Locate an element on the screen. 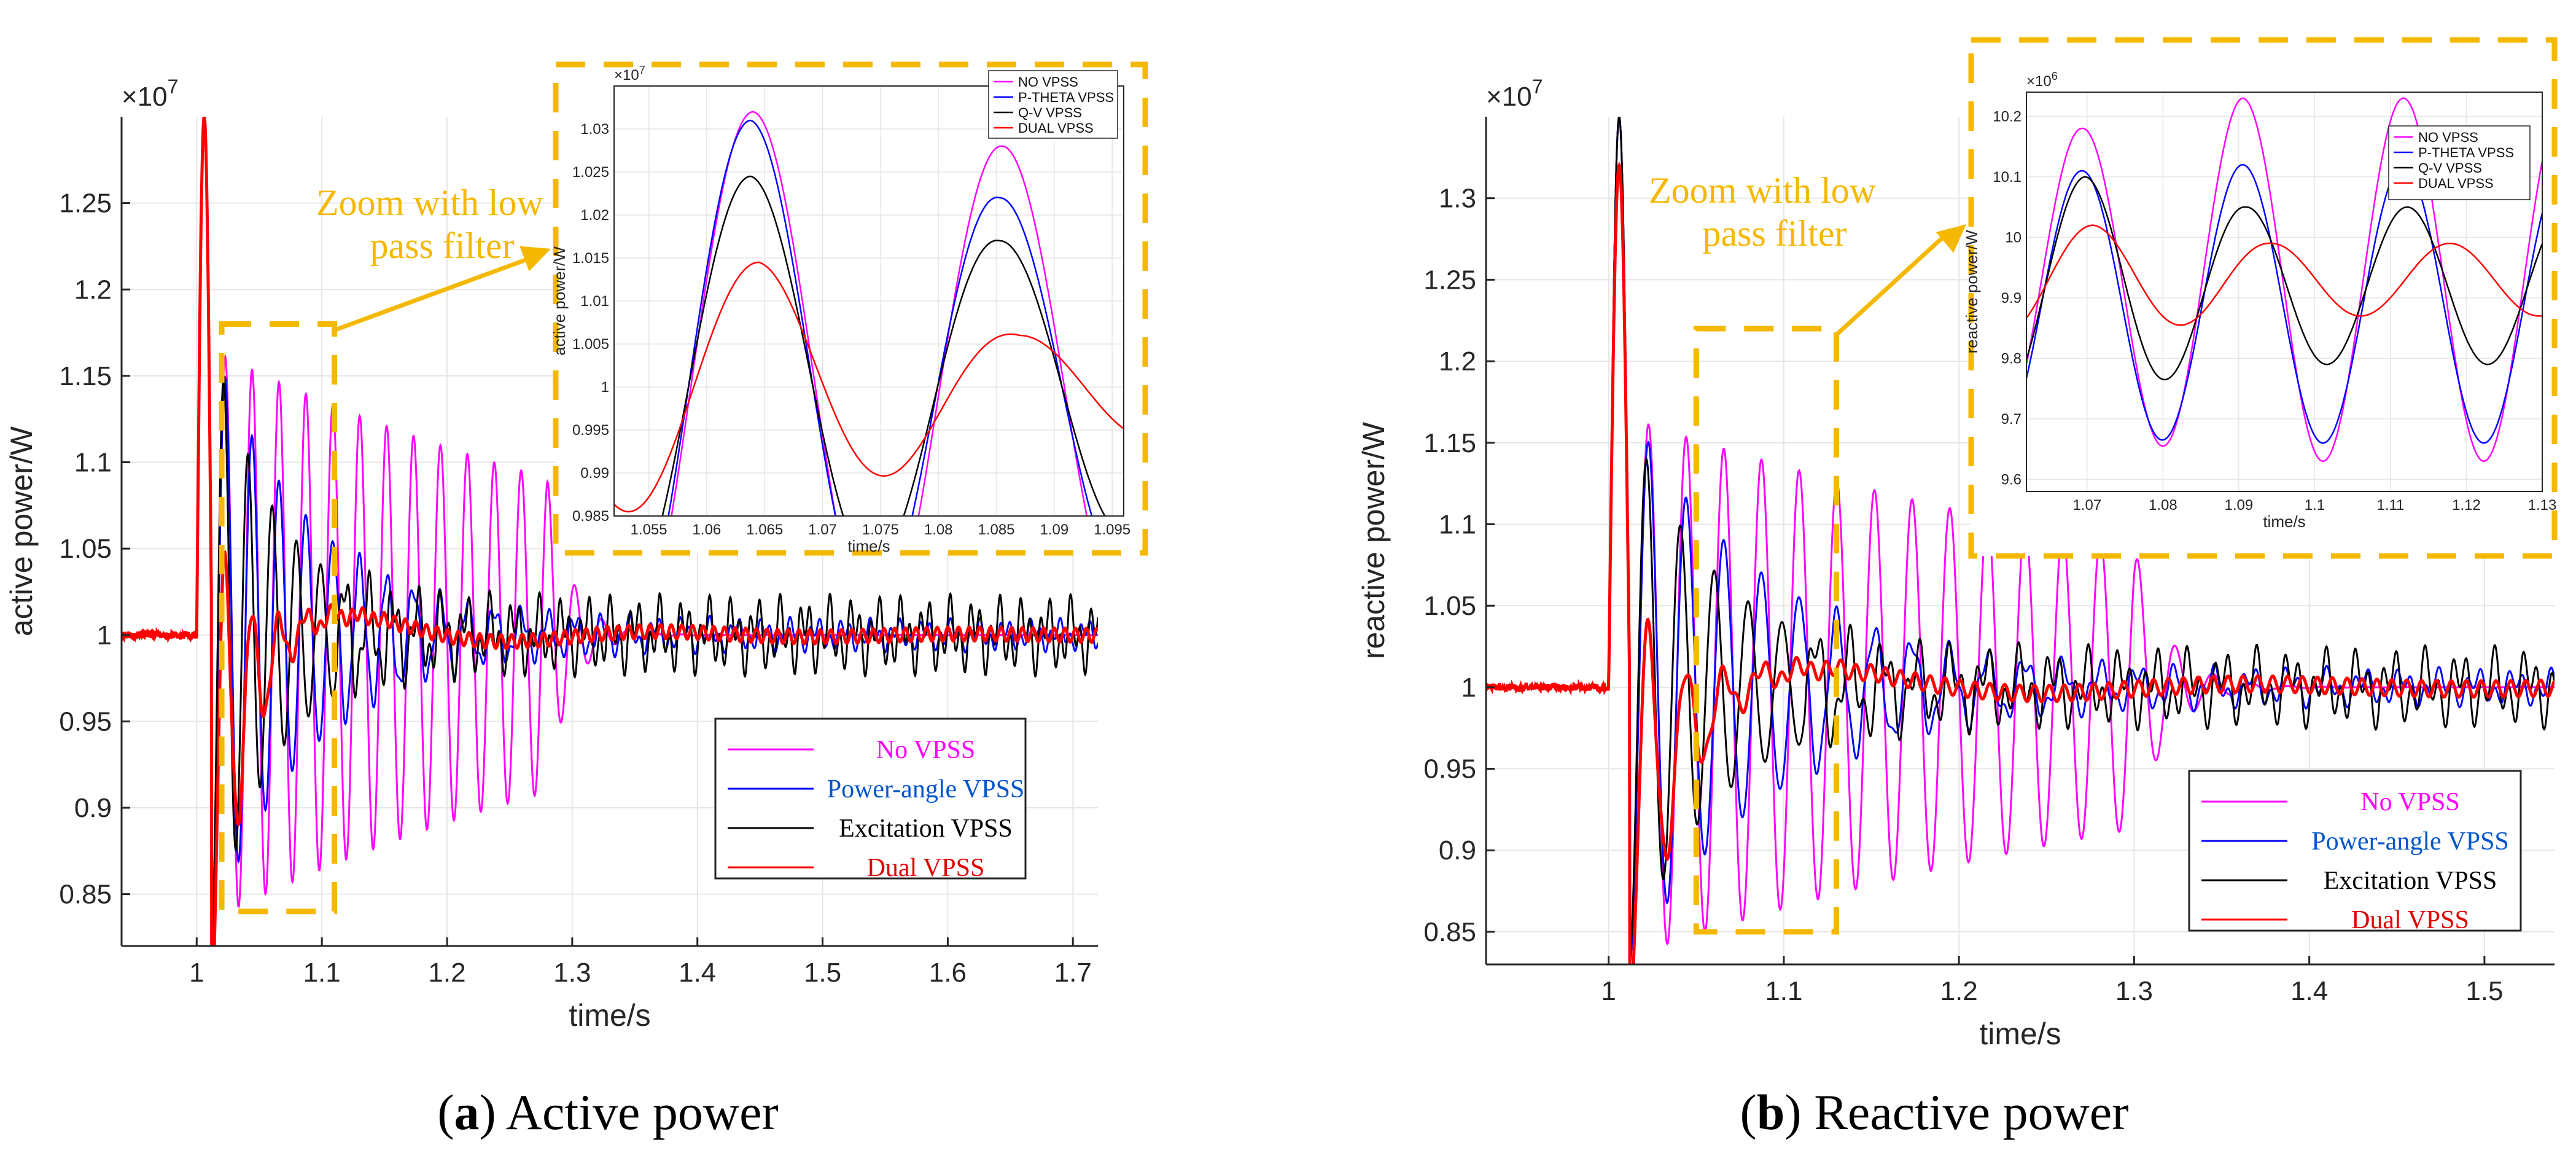 The width and height of the screenshot is (2576, 1153). inset-x-tick-label: 1.095 is located at coordinates (1112, 530).